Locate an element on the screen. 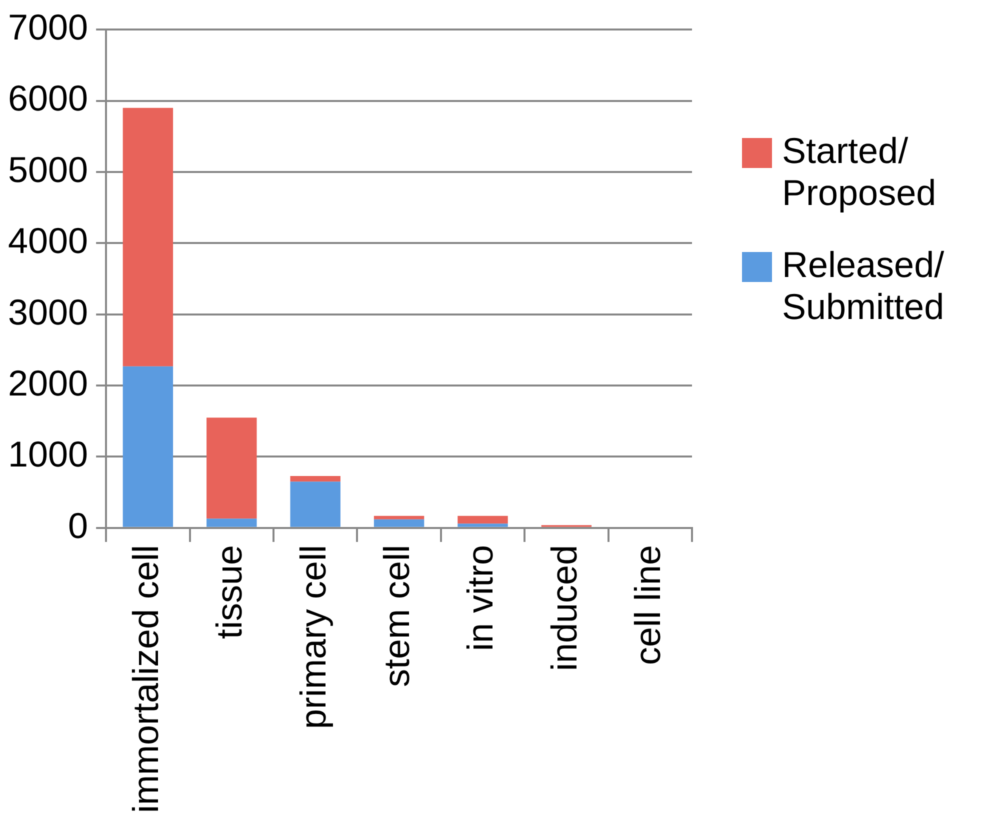  y-tick-label: 5000 is located at coordinates (48, 169).